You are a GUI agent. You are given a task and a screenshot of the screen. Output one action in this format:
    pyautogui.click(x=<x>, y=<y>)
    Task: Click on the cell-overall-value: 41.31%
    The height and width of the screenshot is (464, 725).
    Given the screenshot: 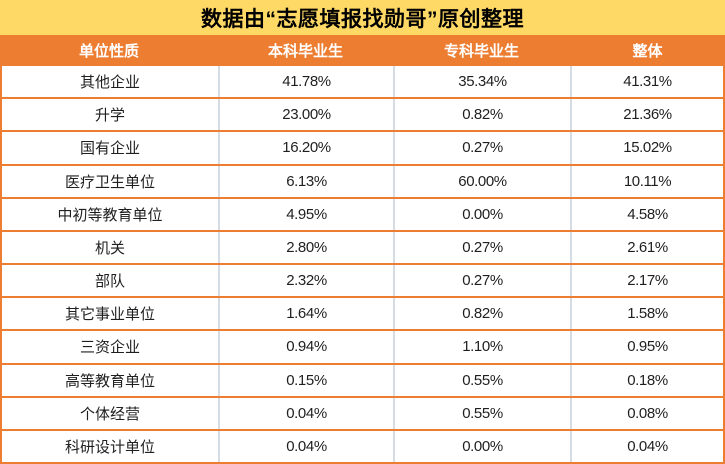 What is the action you would take?
    pyautogui.click(x=646, y=82)
    